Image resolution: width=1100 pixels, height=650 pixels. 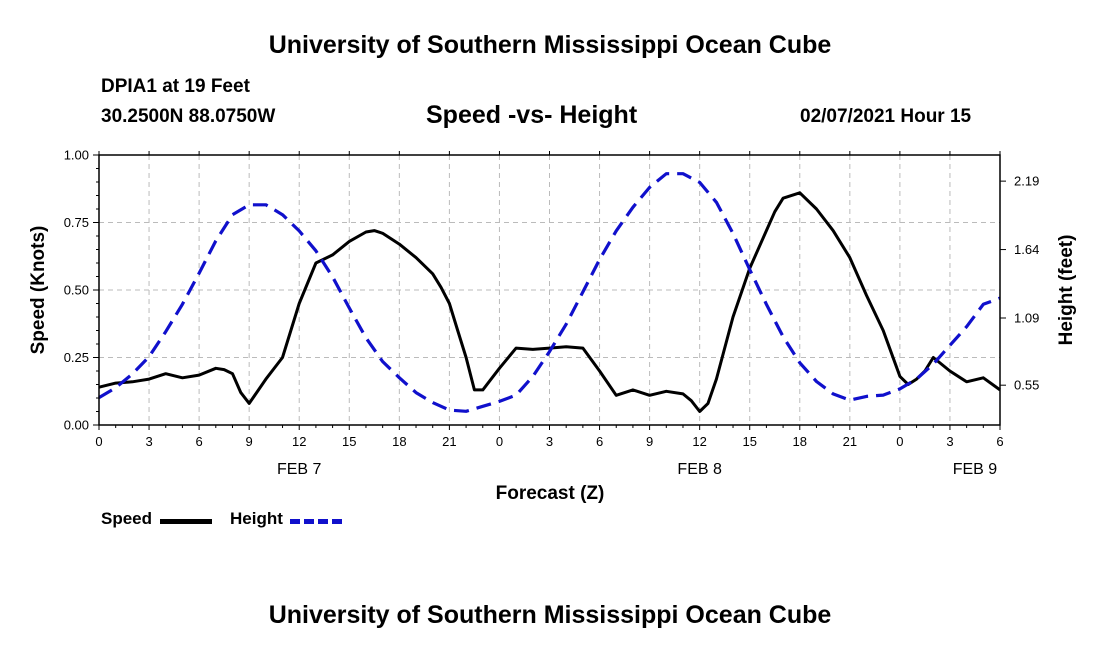 I want to click on y-tick-label: 0.50, so click(x=76, y=290).